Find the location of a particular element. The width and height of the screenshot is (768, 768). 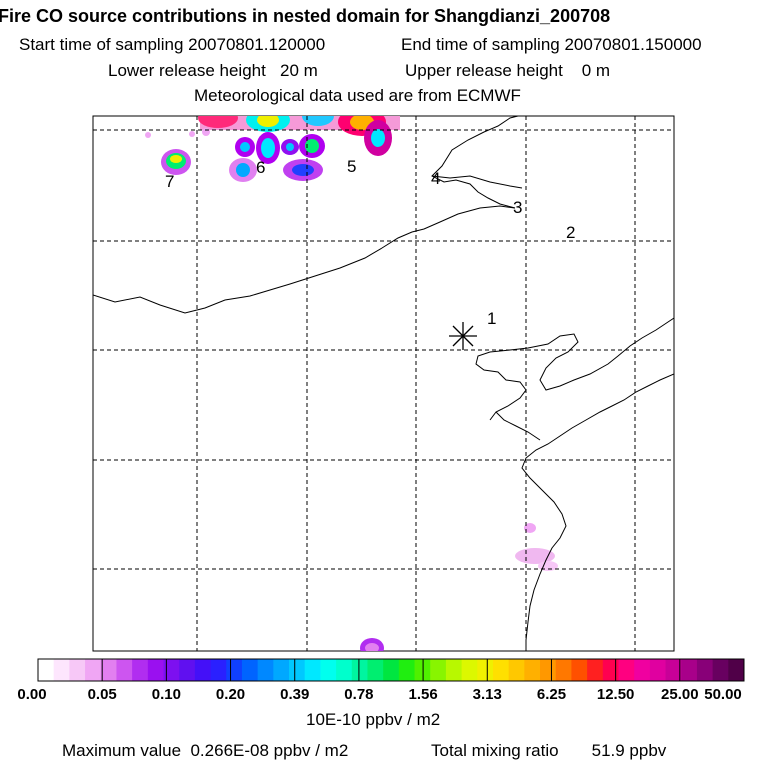

colorbar-tick-label: 25.00 is located at coordinates (680, 694).